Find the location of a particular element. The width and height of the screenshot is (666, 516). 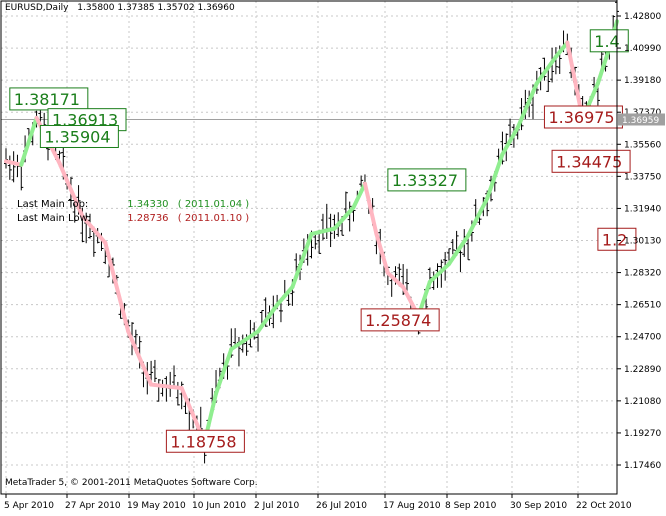

swing-label: 1.25874 is located at coordinates (400, 320).